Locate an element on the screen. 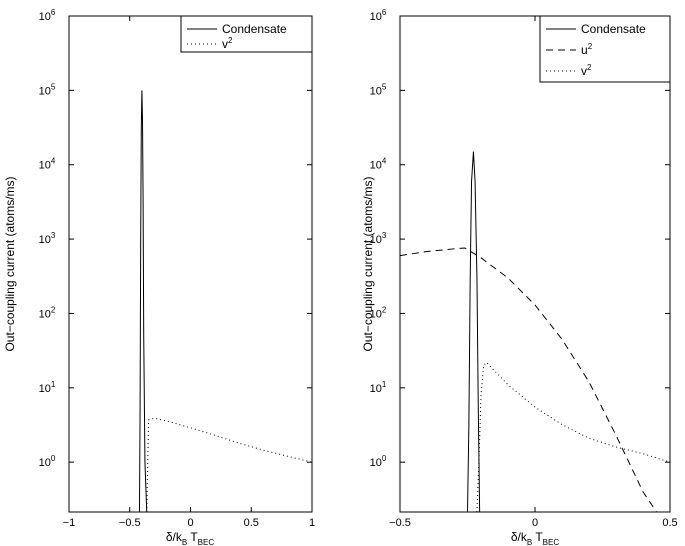 The height and width of the screenshot is (546, 685). right-legend-box is located at coordinates (605, 49).